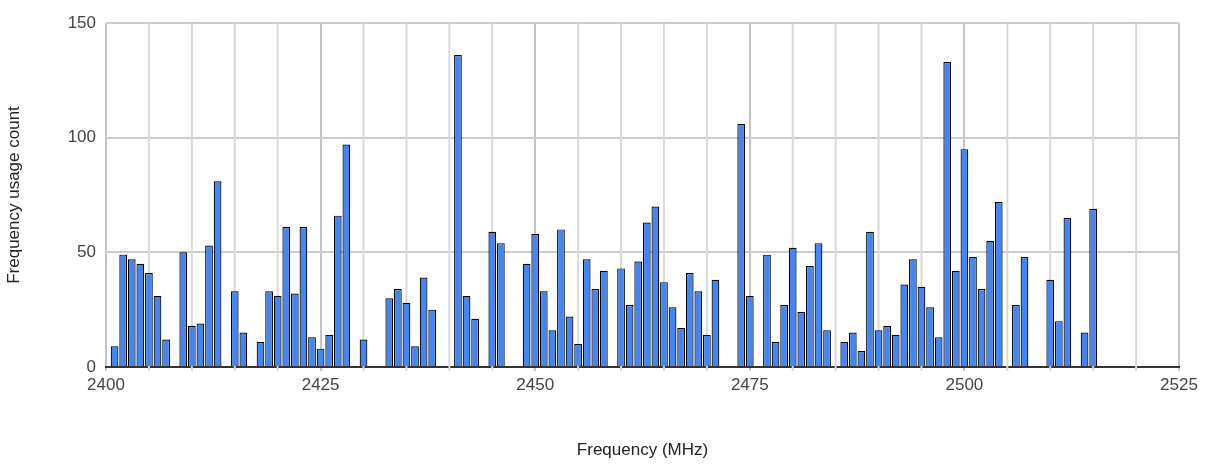 The image size is (1220, 465). I want to click on x-tick-label: 2500, so click(964, 384).